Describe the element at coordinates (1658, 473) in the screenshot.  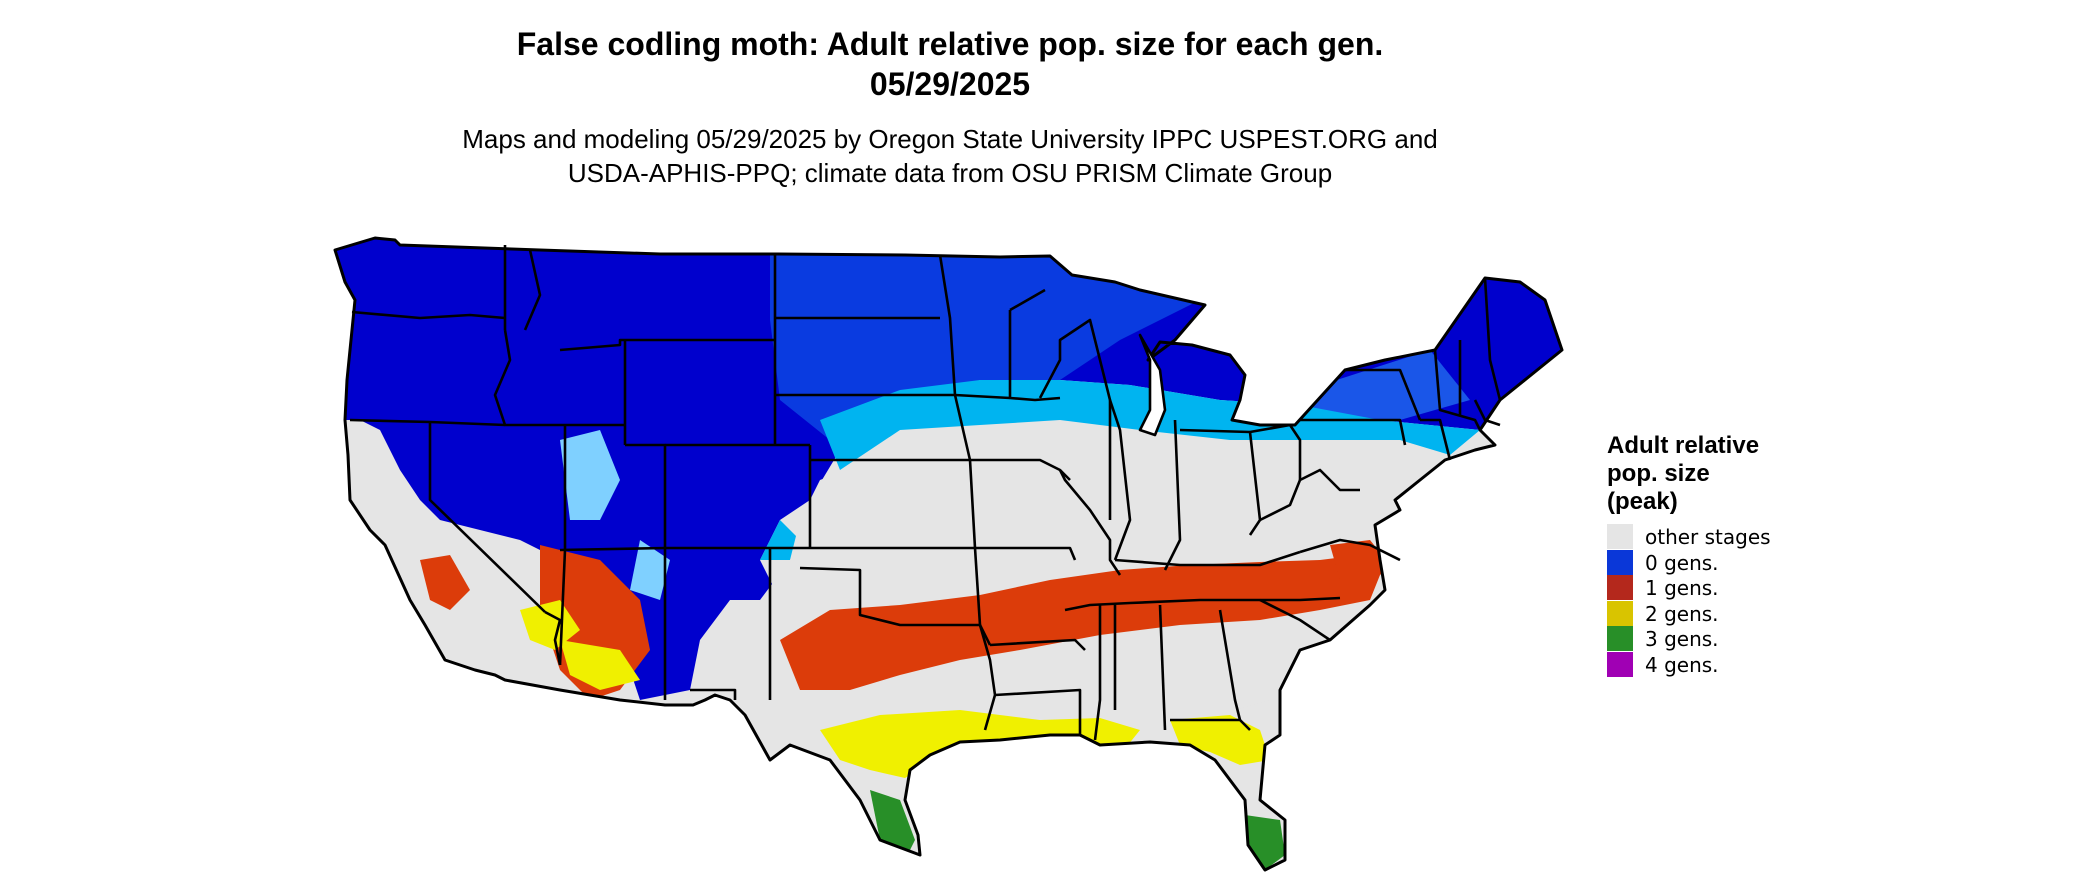
I see `legend-title-line-2: pop. size` at that location.